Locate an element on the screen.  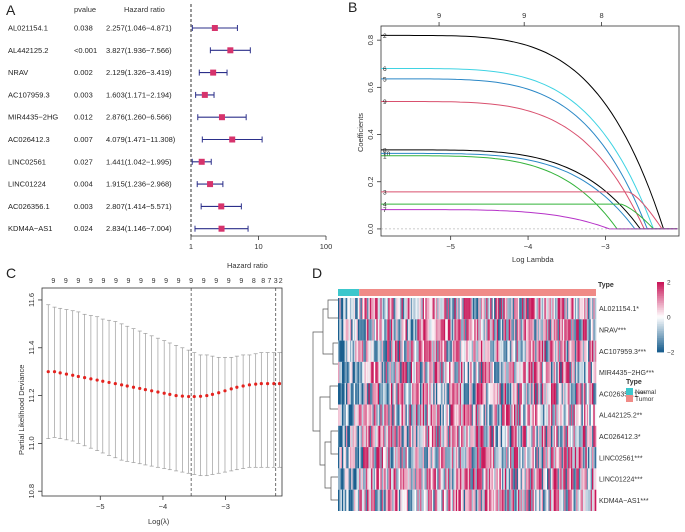
forest-header-hr: Hazard ratio is located at coordinates (144, 9).